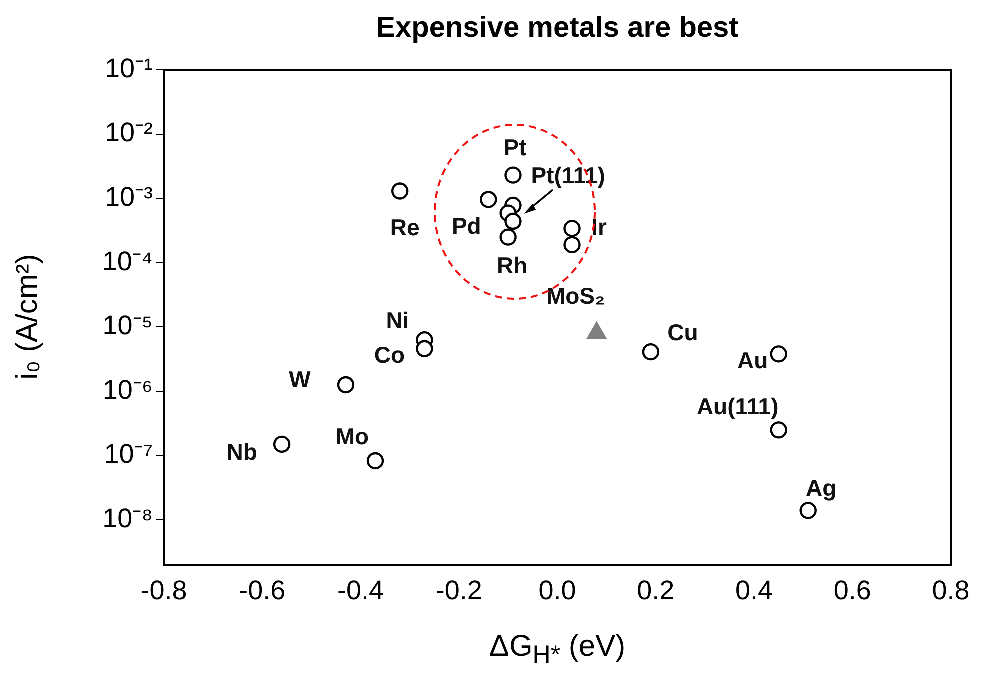  Describe the element at coordinates (262, 591) in the screenshot. I see `x-tick-label: -0.6` at that location.